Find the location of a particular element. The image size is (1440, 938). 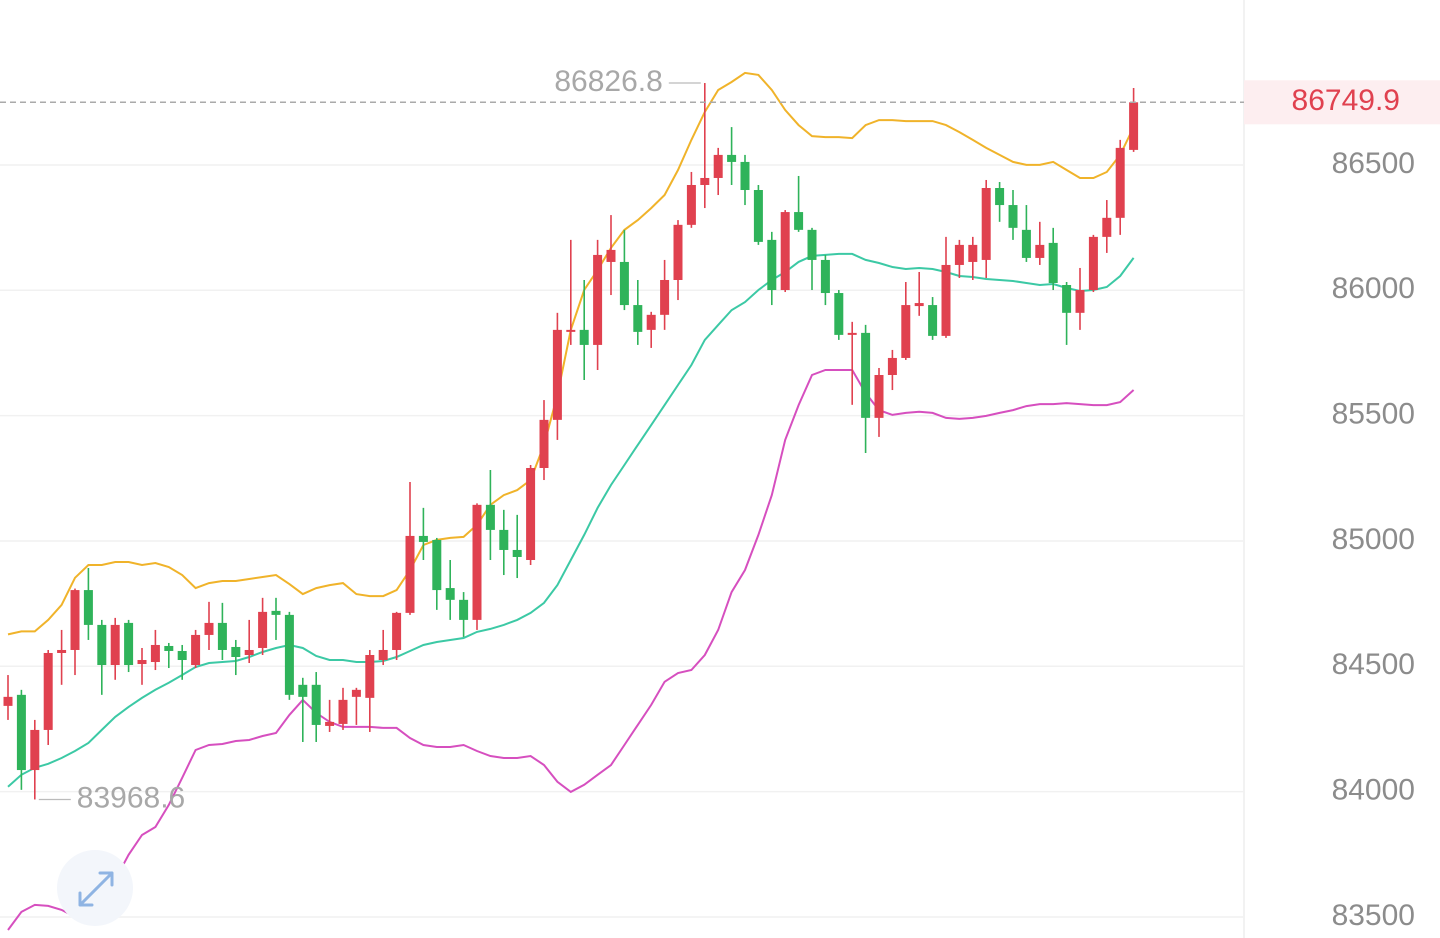

last-price-badge is located at coordinates (1342, 102).